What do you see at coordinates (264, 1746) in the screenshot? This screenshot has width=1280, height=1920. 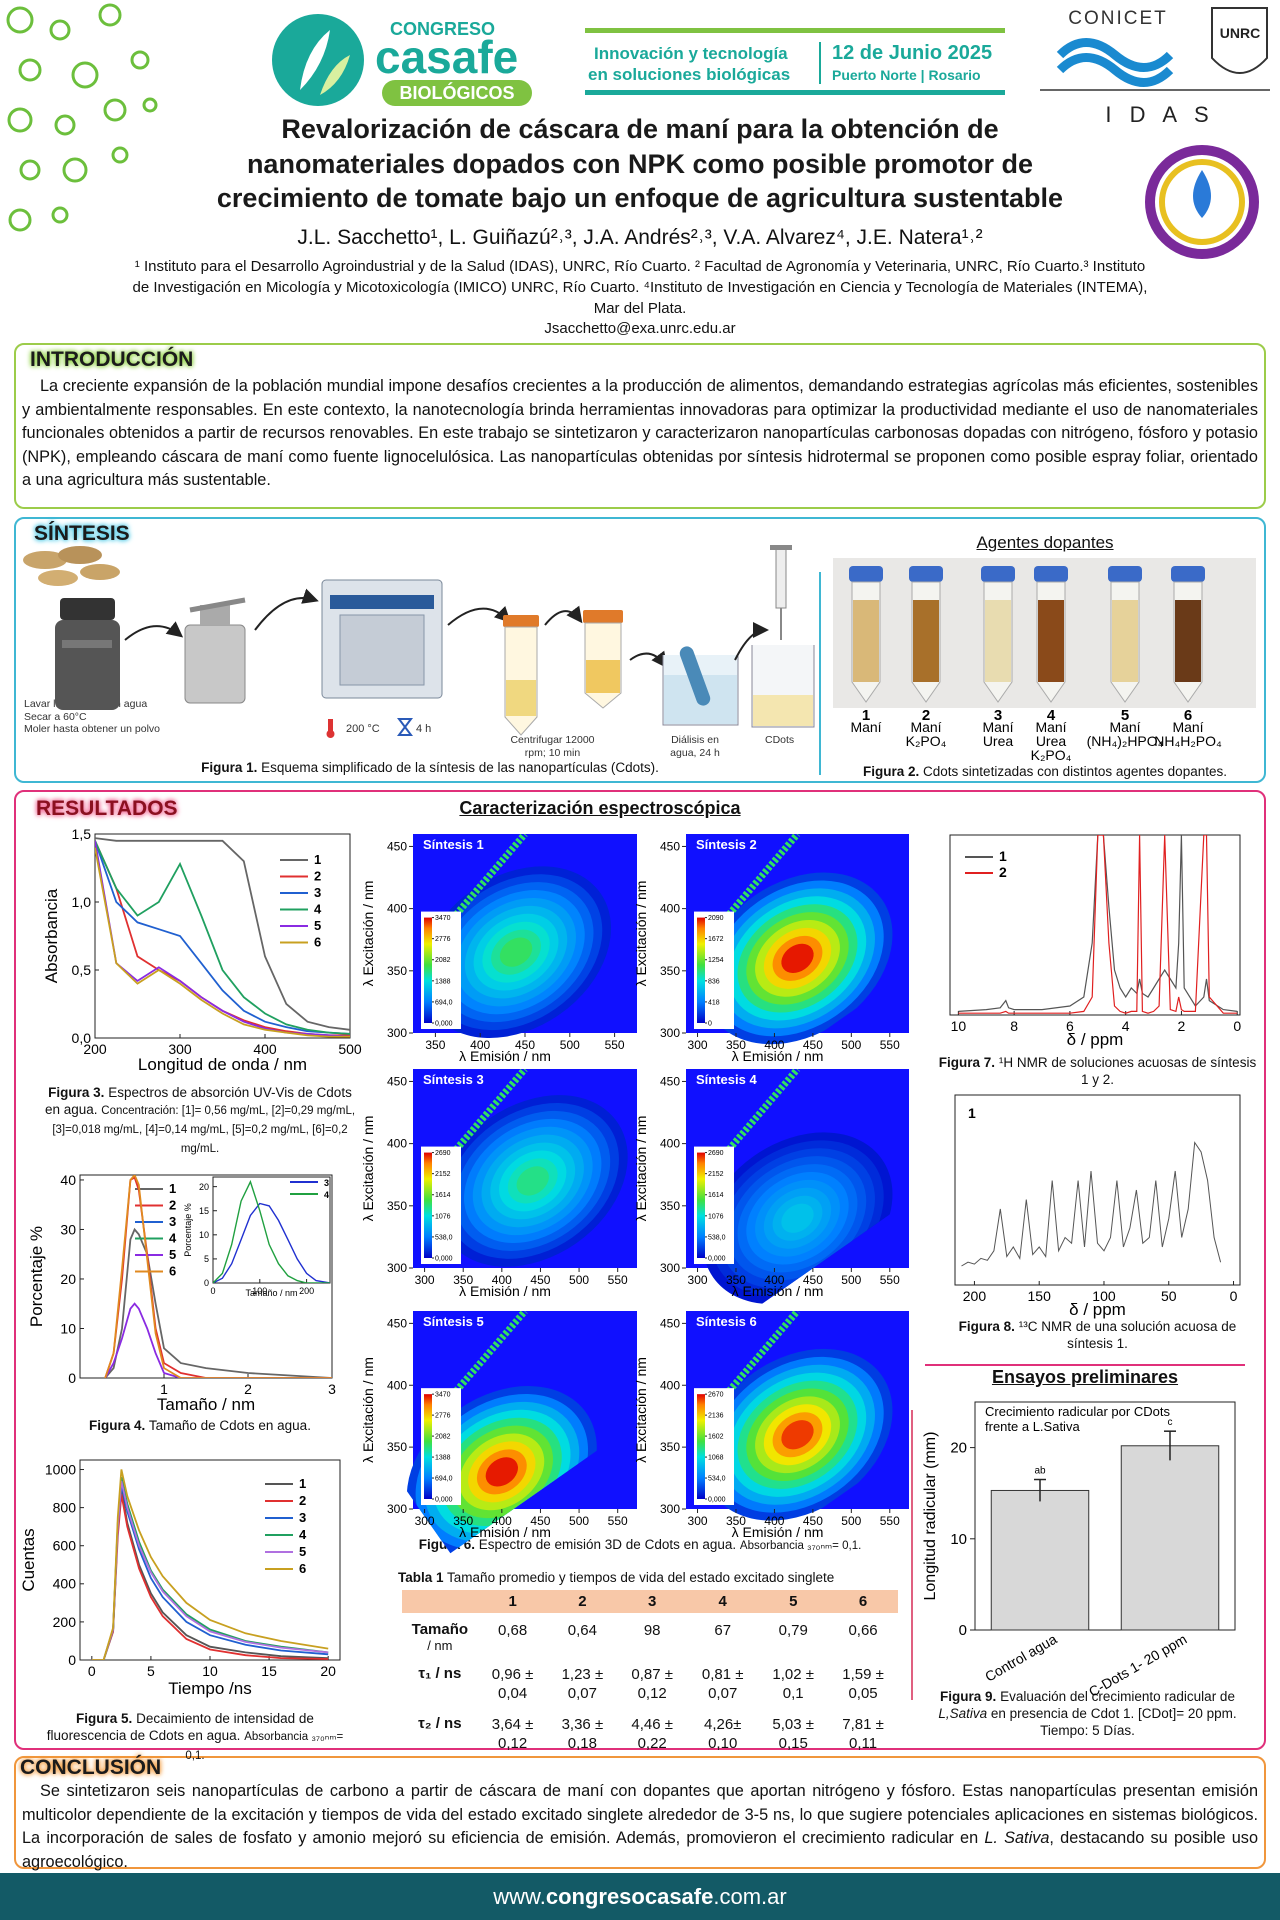 I see `caption-note: Absorbancia ₃₇₀ₙₘ= 0,1.` at bounding box center [264, 1746].